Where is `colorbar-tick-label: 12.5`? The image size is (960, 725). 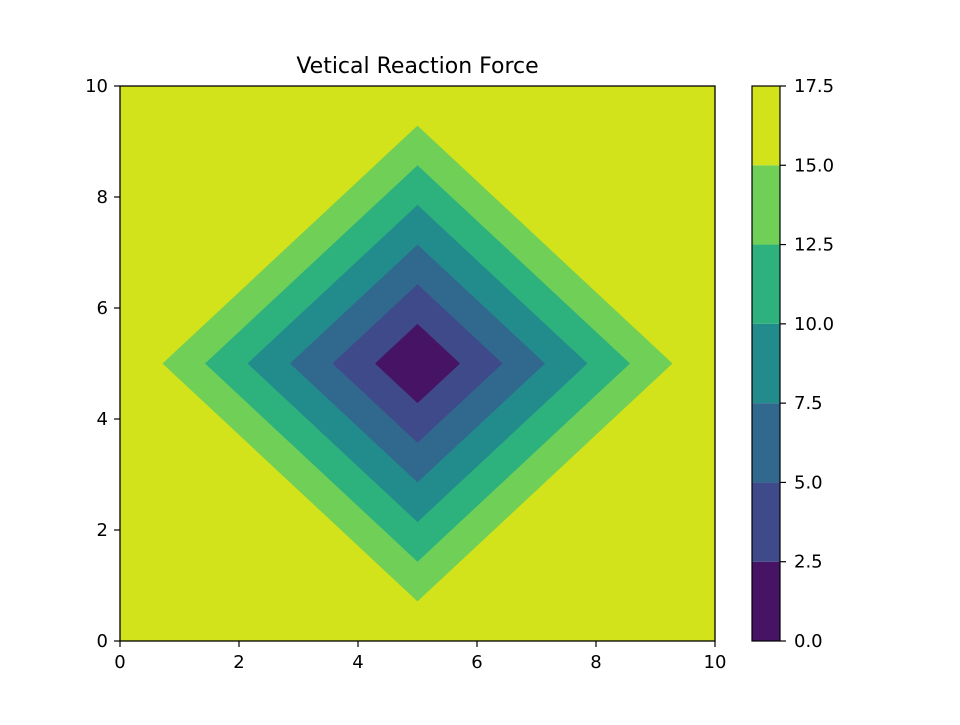 colorbar-tick-label: 12.5 is located at coordinates (814, 245).